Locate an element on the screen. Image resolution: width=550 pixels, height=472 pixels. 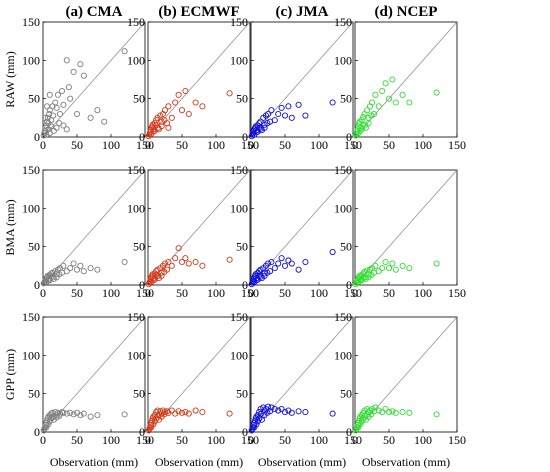
panel-0-3-frame is located at coordinates (406, 79).